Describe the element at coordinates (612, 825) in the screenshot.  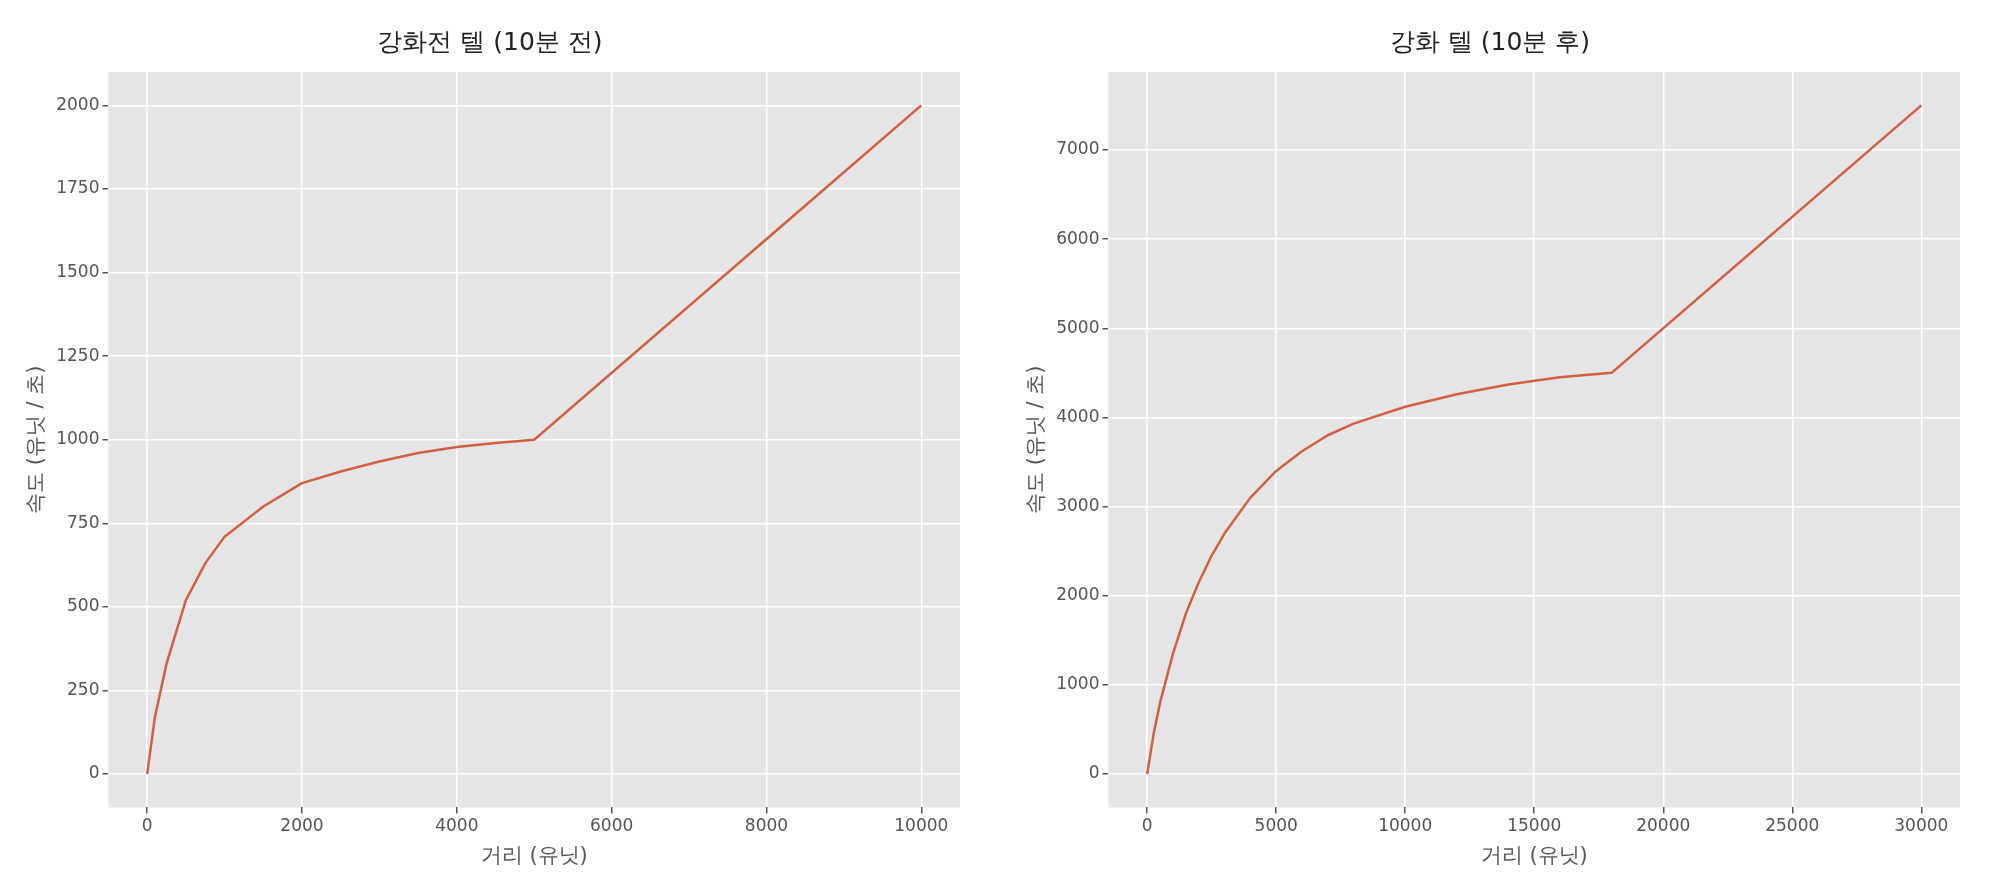
I see `x-tick-label: 6000` at that location.